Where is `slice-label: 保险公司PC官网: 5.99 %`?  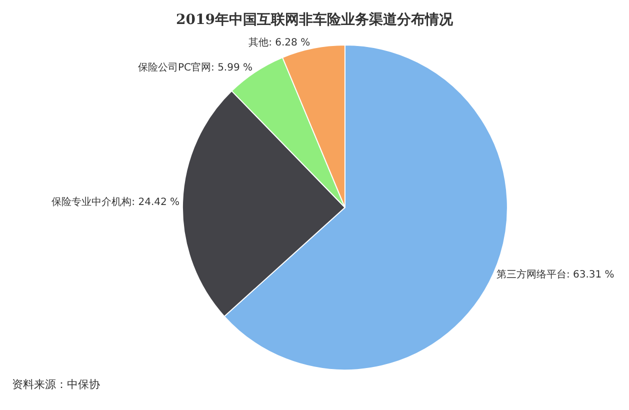
slice-label: 保险公司PC官网: 5.99 % is located at coordinates (195, 68).